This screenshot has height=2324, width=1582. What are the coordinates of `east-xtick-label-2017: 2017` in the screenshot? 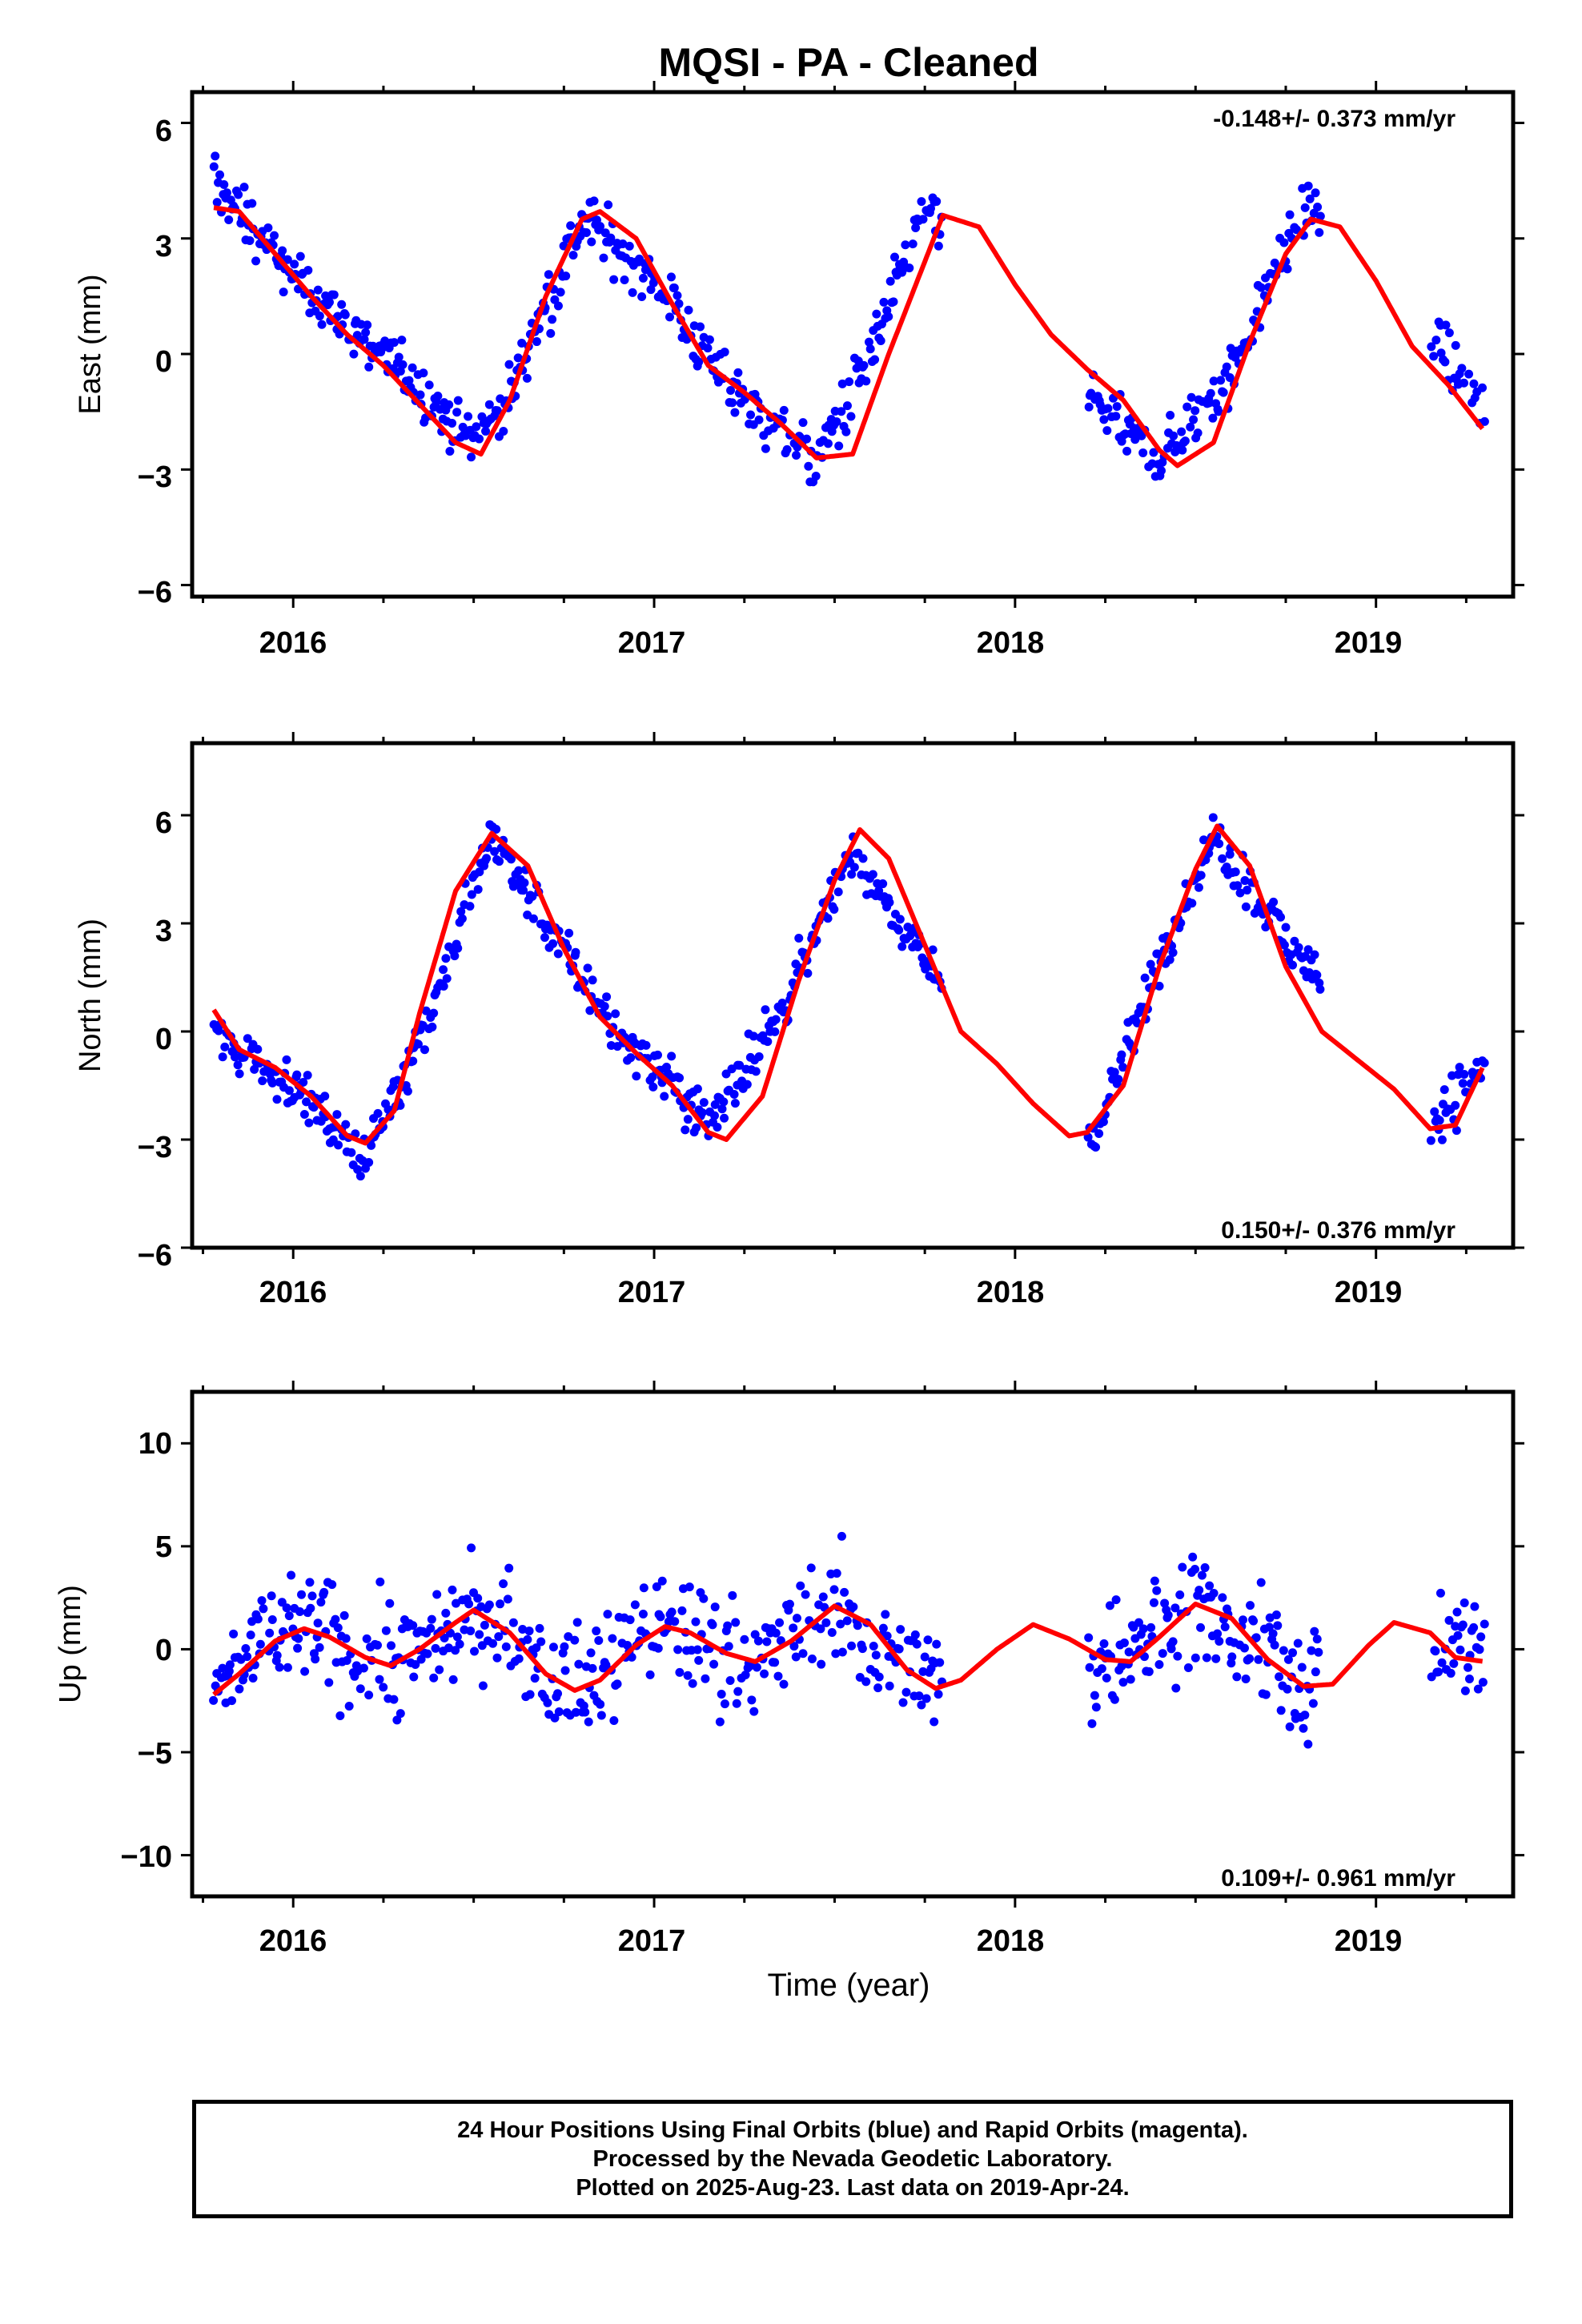 It's located at (652, 643).